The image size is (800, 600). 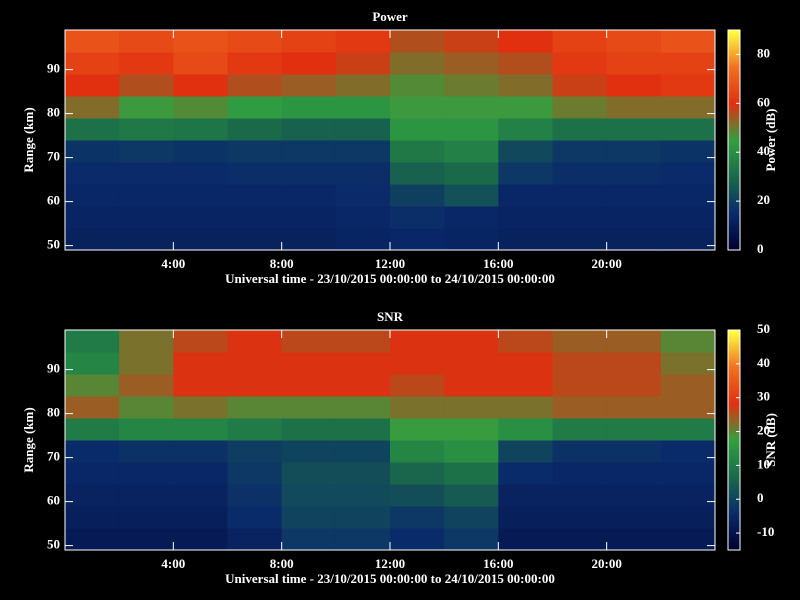 I want to click on x-tick-label: 4:00, so click(x=173, y=263).